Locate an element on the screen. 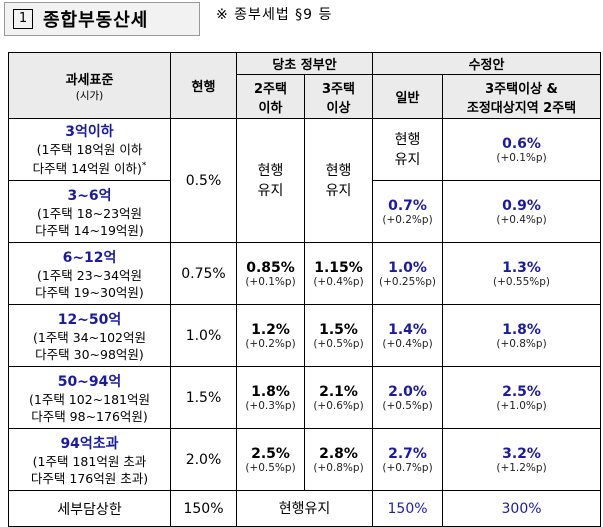 Image resolution: width=603 pixels, height=527 pixels. current-rate-cell: 0.5% is located at coordinates (203, 180).